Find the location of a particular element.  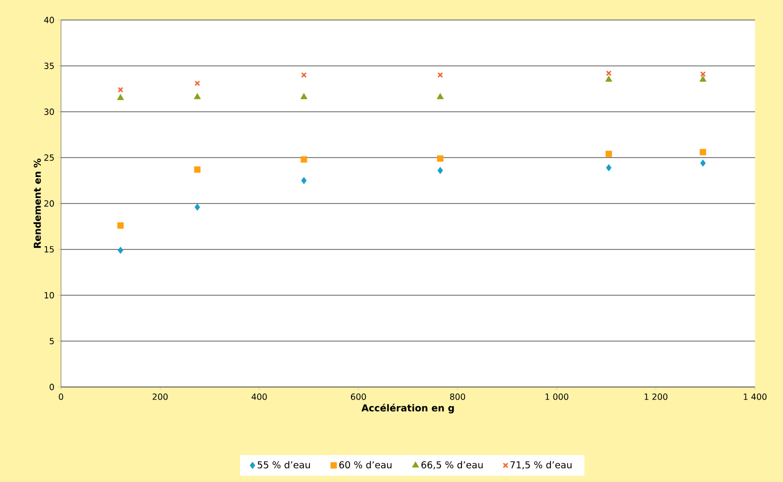

x-tick-label: 0 is located at coordinates (61, 397).